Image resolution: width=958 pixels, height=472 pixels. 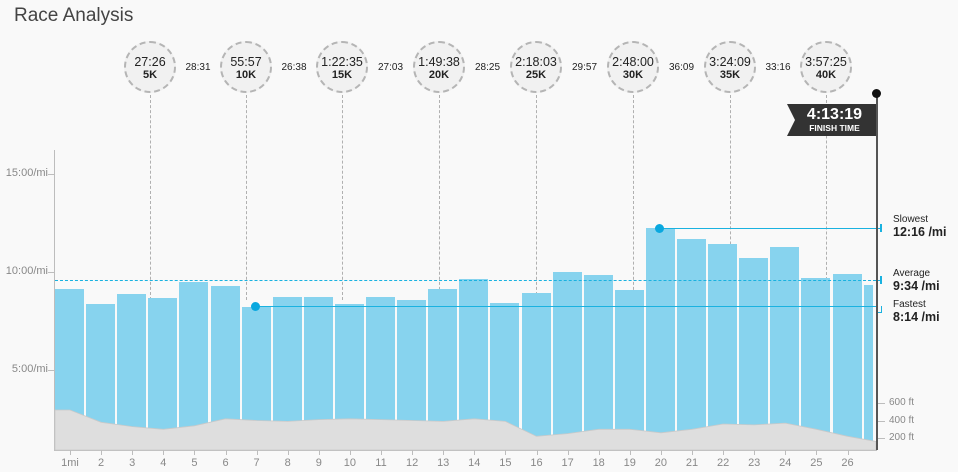 I want to click on fastest-value: 8:14 /mi, so click(x=916, y=317).